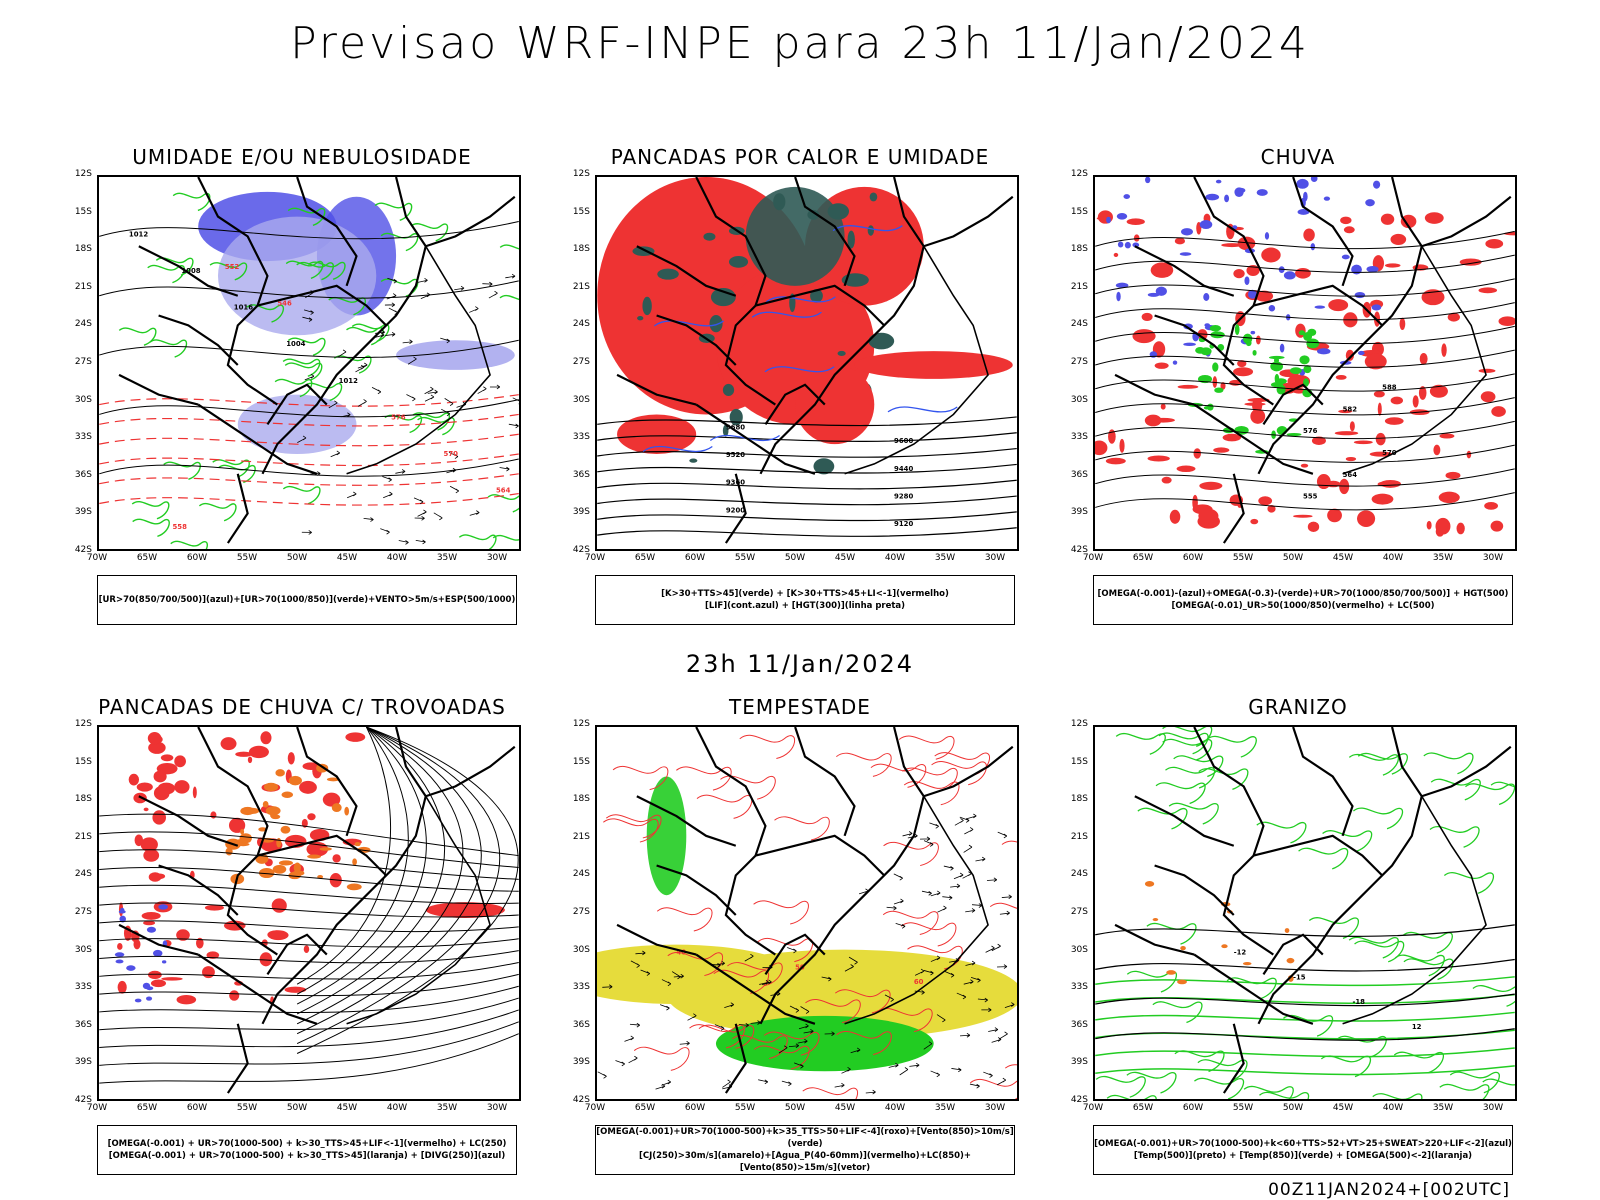  Describe the element at coordinates (1143, 558) in the screenshot. I see `lon-label: 65W` at that location.